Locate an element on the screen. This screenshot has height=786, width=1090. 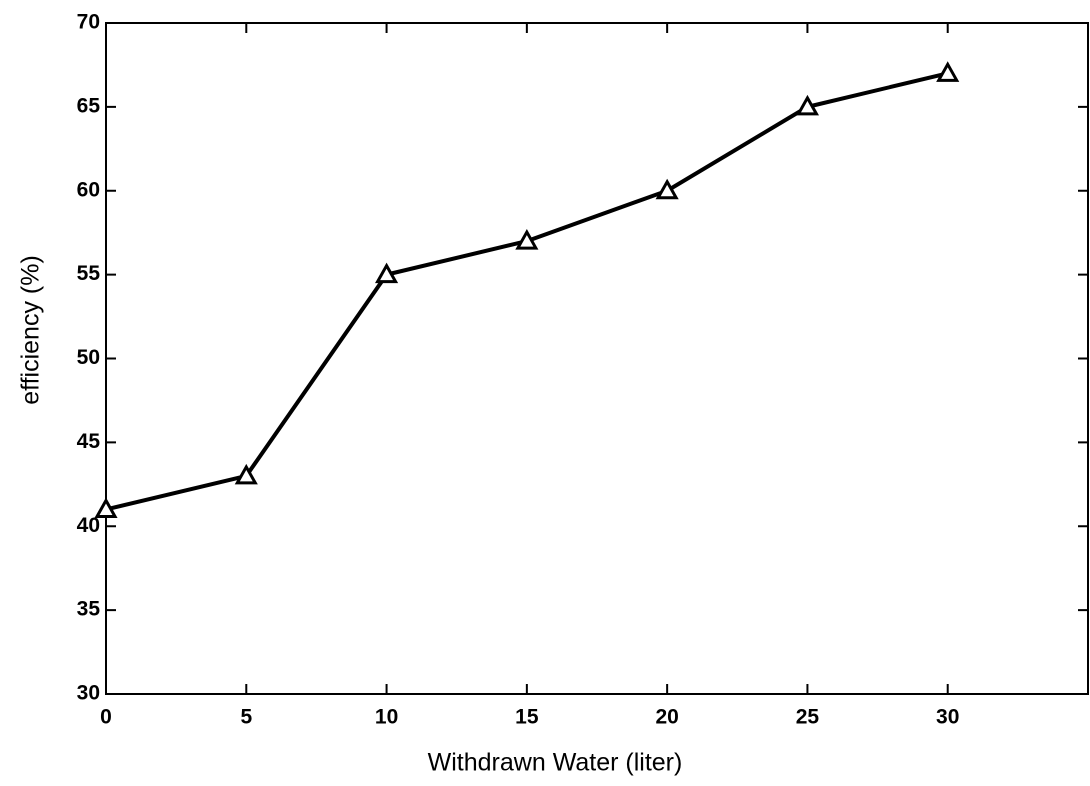
x-axis-title: Withdrawn Water (liter) is located at coordinates (555, 763).